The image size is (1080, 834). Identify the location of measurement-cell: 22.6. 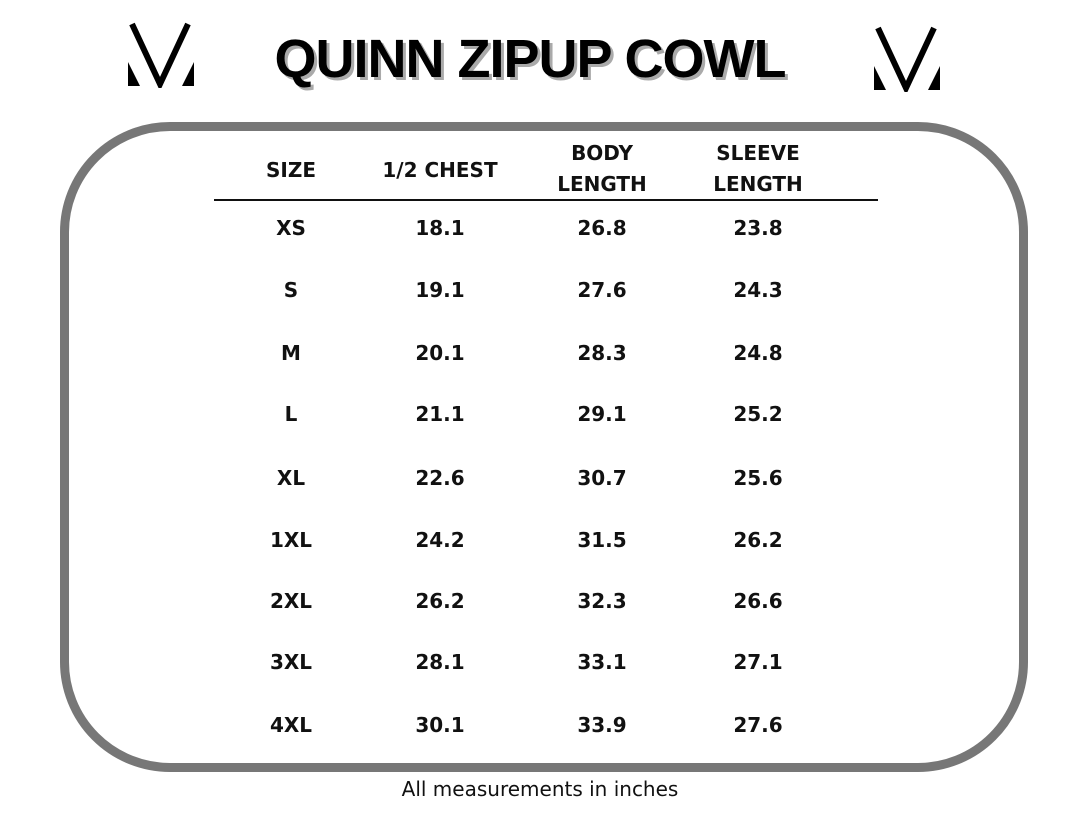
(440, 478).